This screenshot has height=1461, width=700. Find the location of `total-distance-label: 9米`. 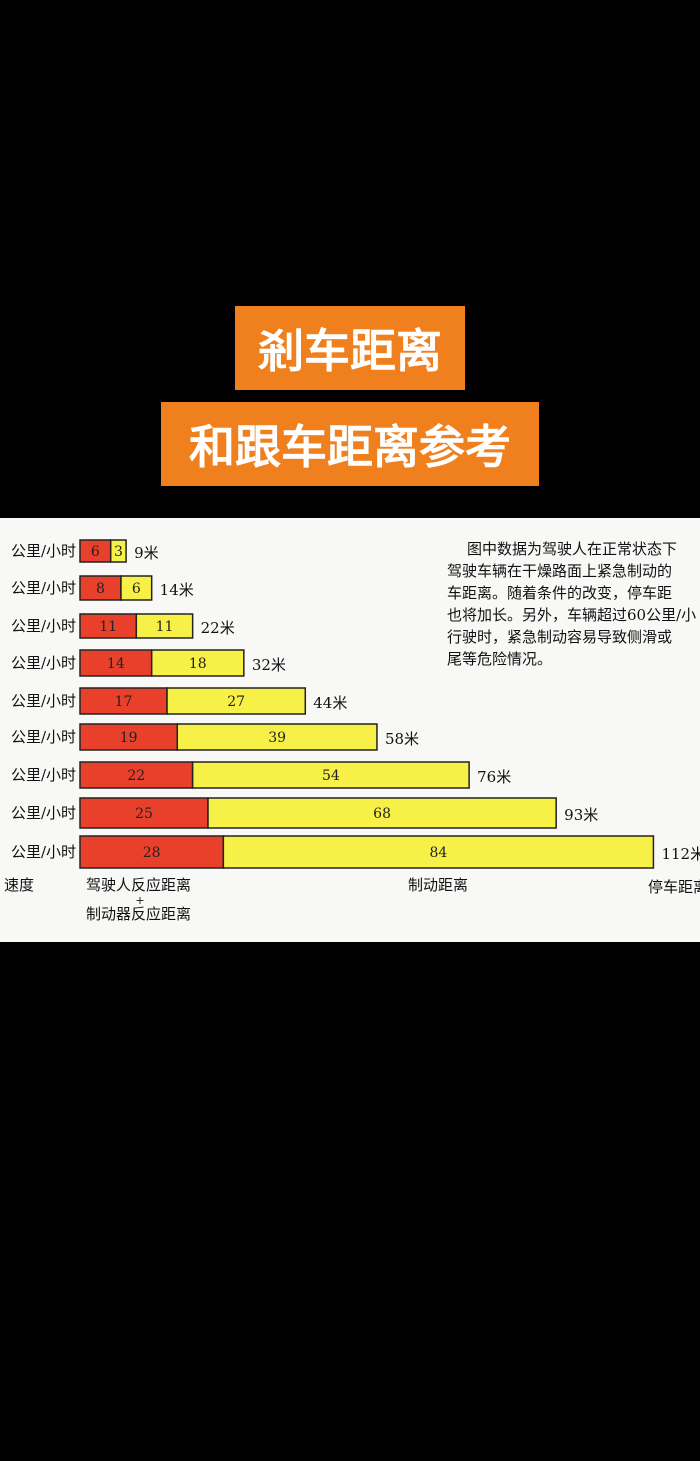

total-distance-label: 9米 is located at coordinates (146, 553).